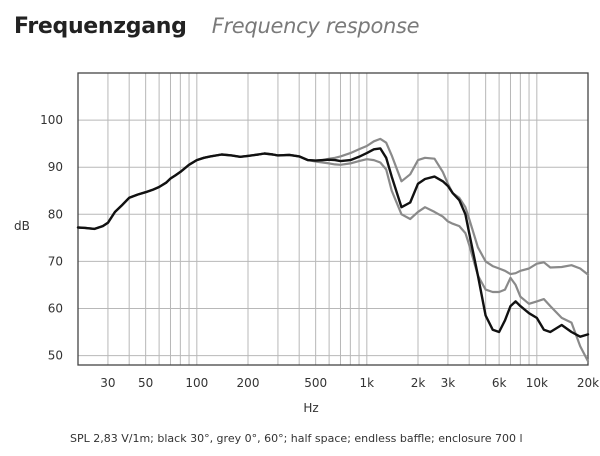 The image size is (600, 456). What do you see at coordinates (248, 383) in the screenshot?
I see `x-tick-label: 200` at bounding box center [248, 383].